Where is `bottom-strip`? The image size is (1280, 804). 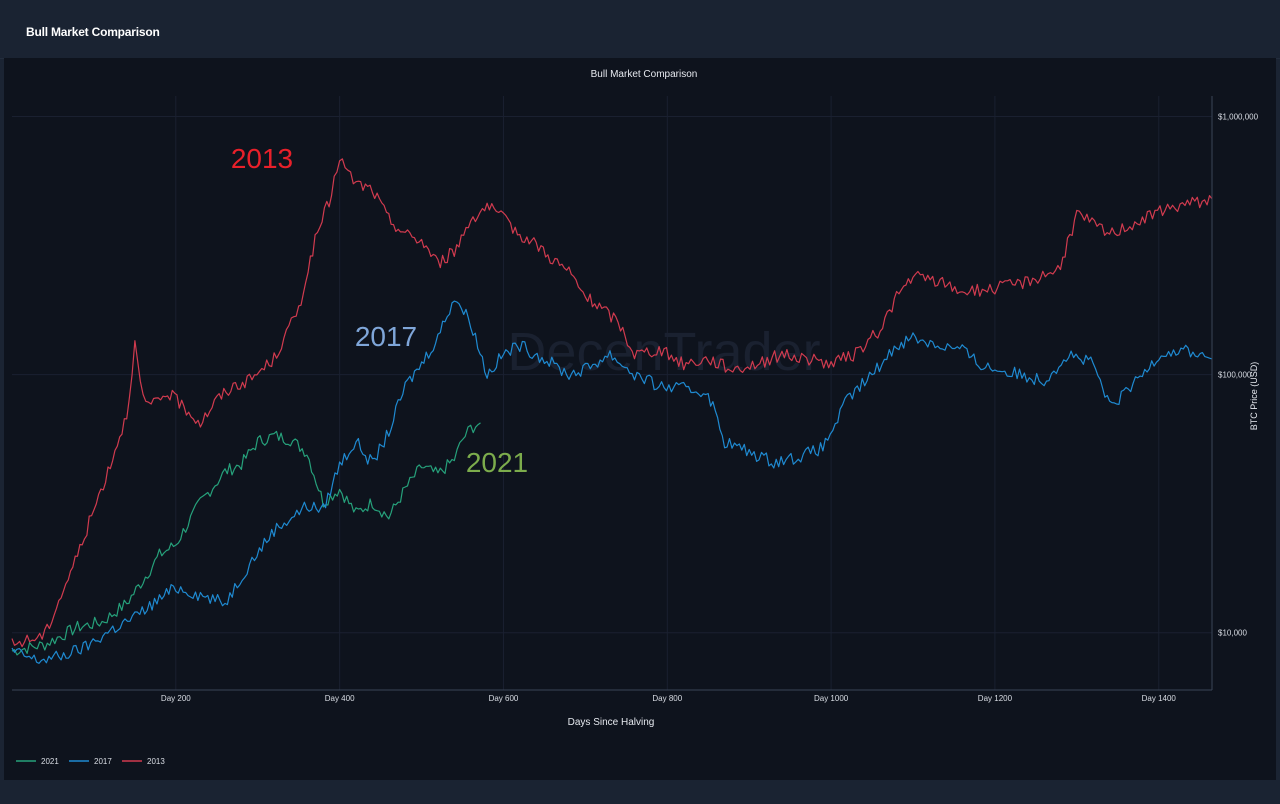
bottom-strip is located at coordinates (640, 792).